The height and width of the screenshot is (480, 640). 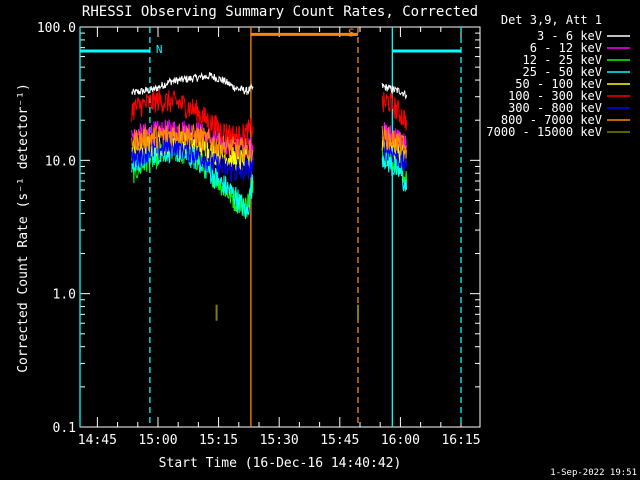 What do you see at coordinates (555, 96) in the screenshot?
I see `legend-entry-label: 100 - 300 keV` at bounding box center [555, 96].